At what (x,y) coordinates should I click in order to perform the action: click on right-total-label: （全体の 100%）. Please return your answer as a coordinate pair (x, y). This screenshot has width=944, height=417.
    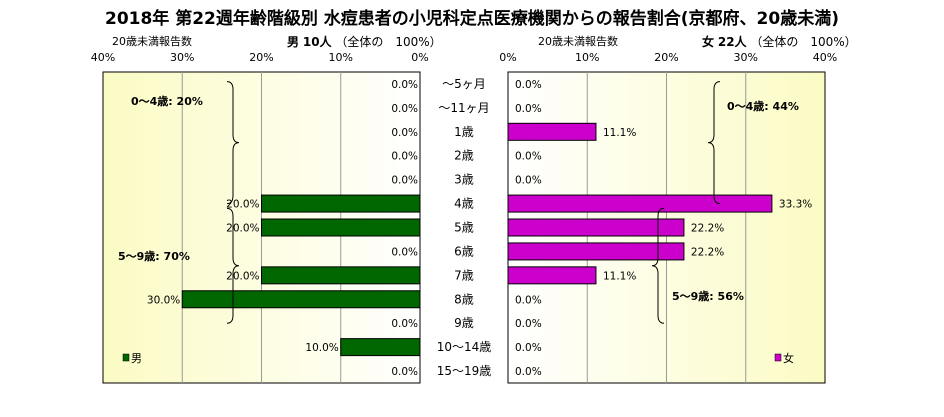
    Looking at the image, I should click on (803, 42).